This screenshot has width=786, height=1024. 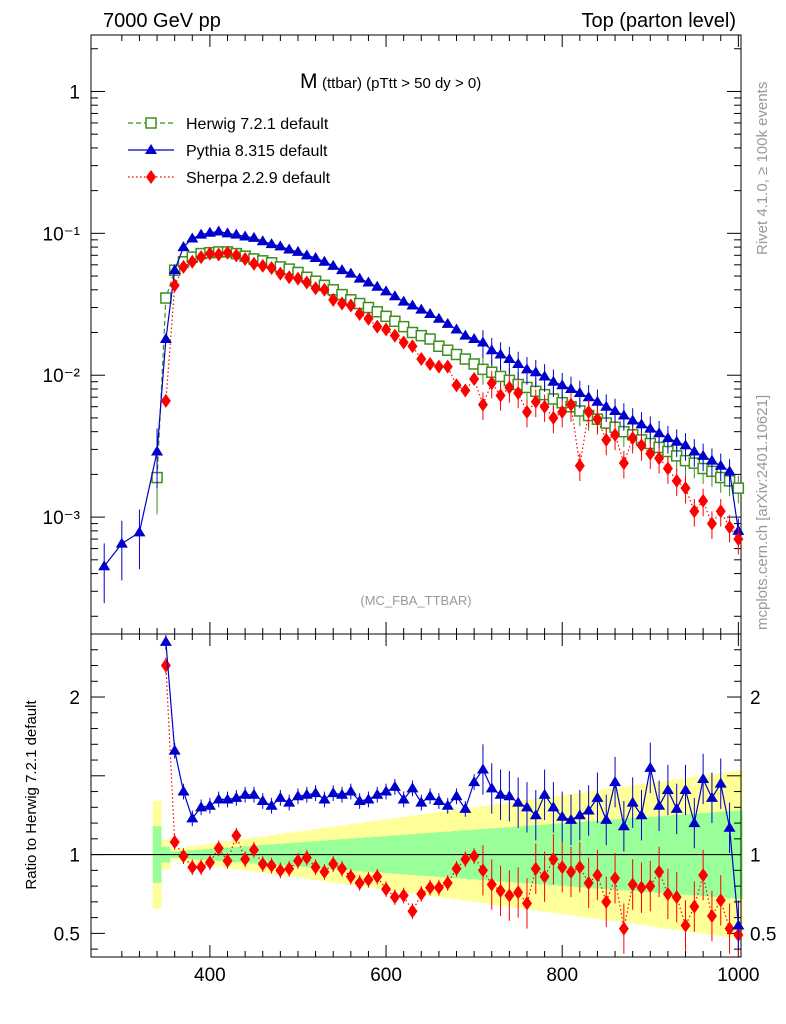 I want to click on y-tick-label: 10⁻³, so click(x=62, y=518).